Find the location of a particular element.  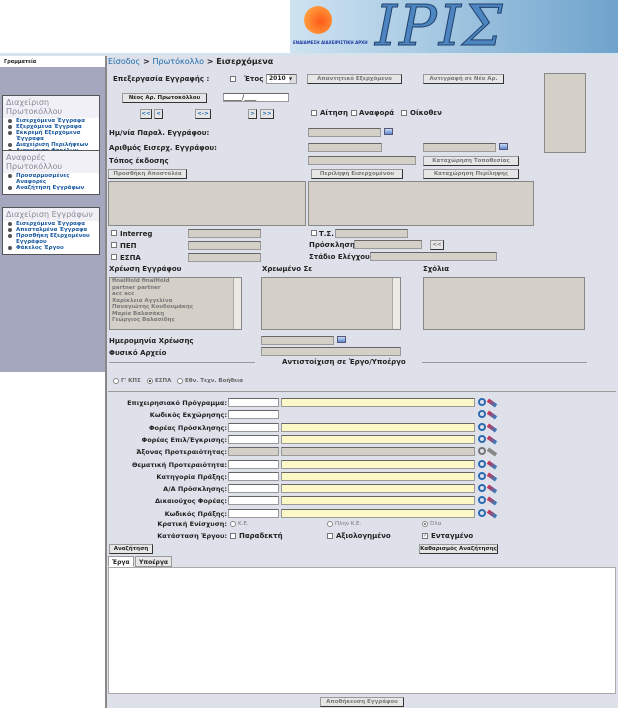

espa-checkbox is located at coordinates (114, 257).